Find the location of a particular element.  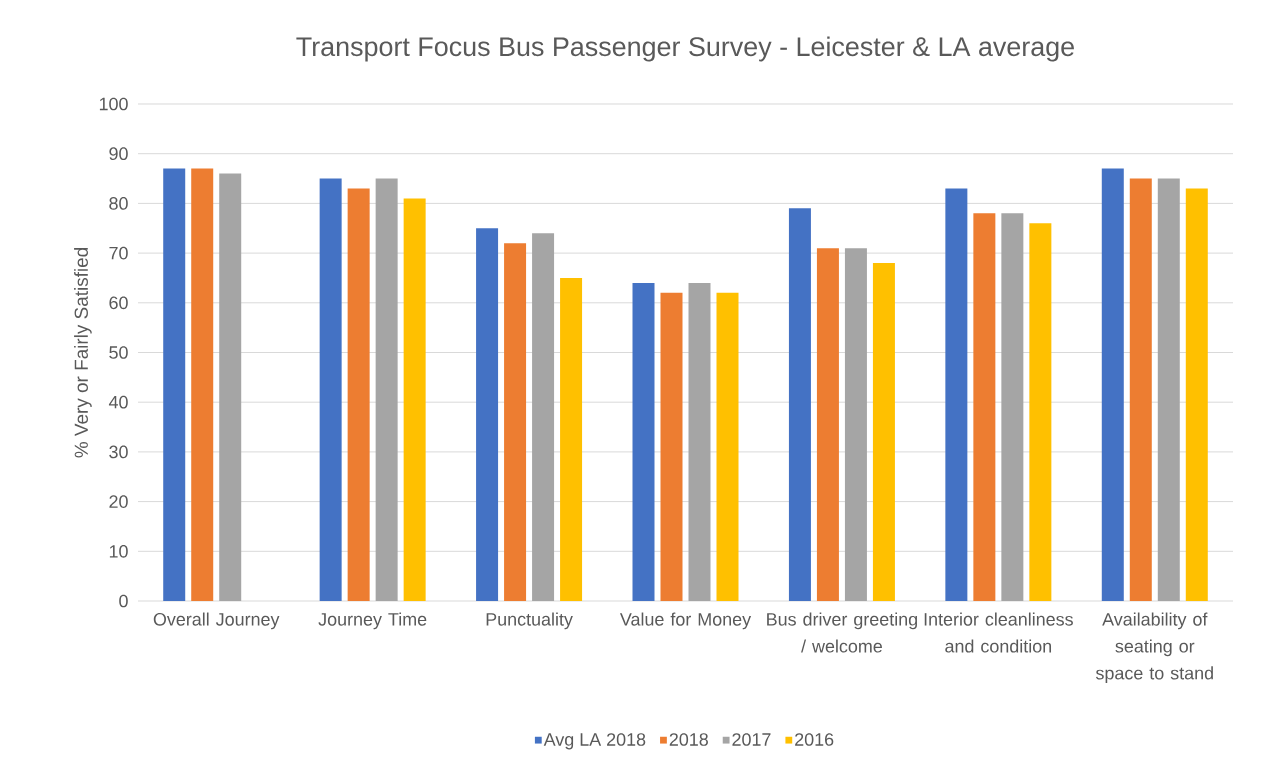

y-tick-label: 90 is located at coordinates (118, 154).